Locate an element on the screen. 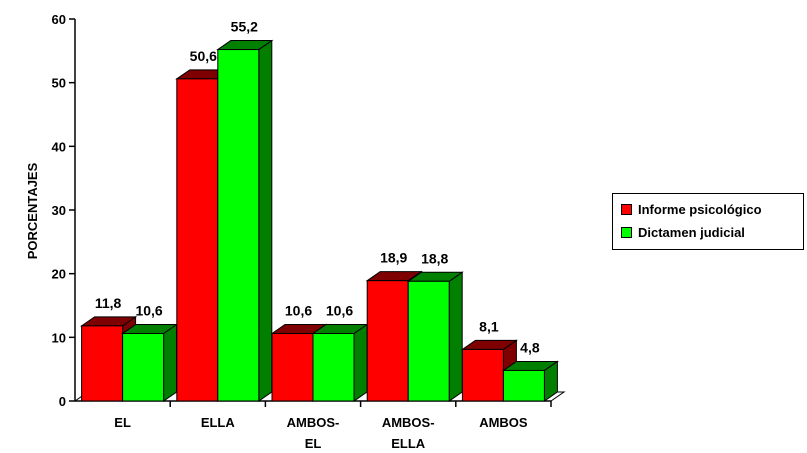  data-label: 18,9 is located at coordinates (393, 258).